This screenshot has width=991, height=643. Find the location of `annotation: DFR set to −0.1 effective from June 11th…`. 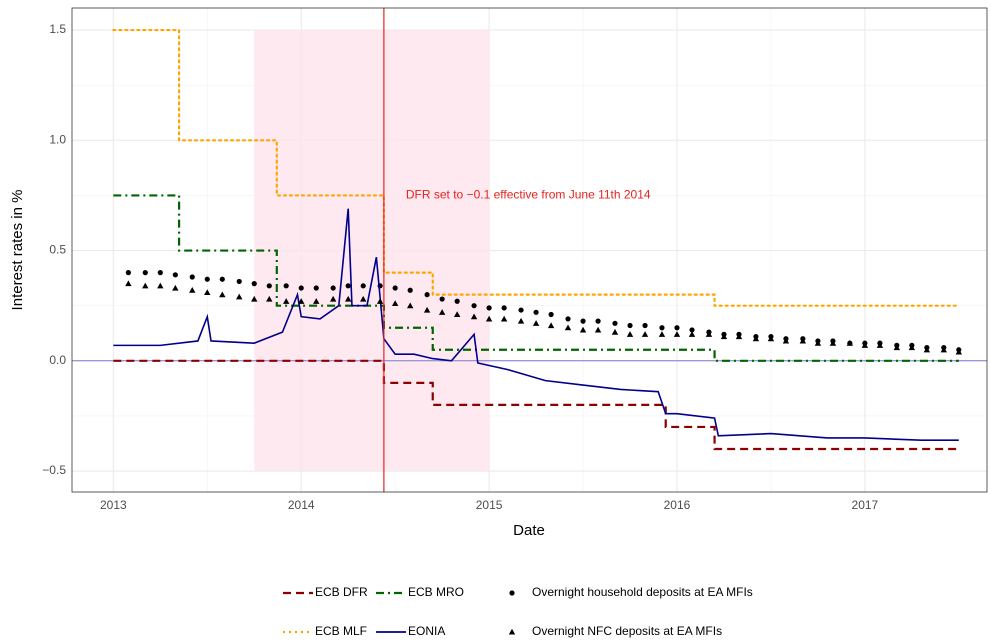

annotation: DFR set to −0.1 effective from June 11th… is located at coordinates (528, 195).